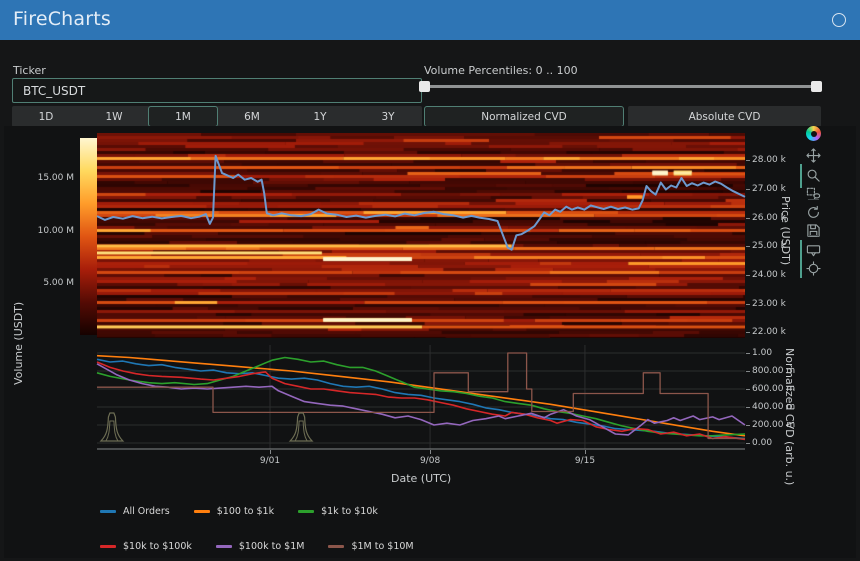 The height and width of the screenshot is (561, 860). I want to click on legend-row-2: $10k to $100k $100k to $1M $1M to $10M, so click(257, 546).